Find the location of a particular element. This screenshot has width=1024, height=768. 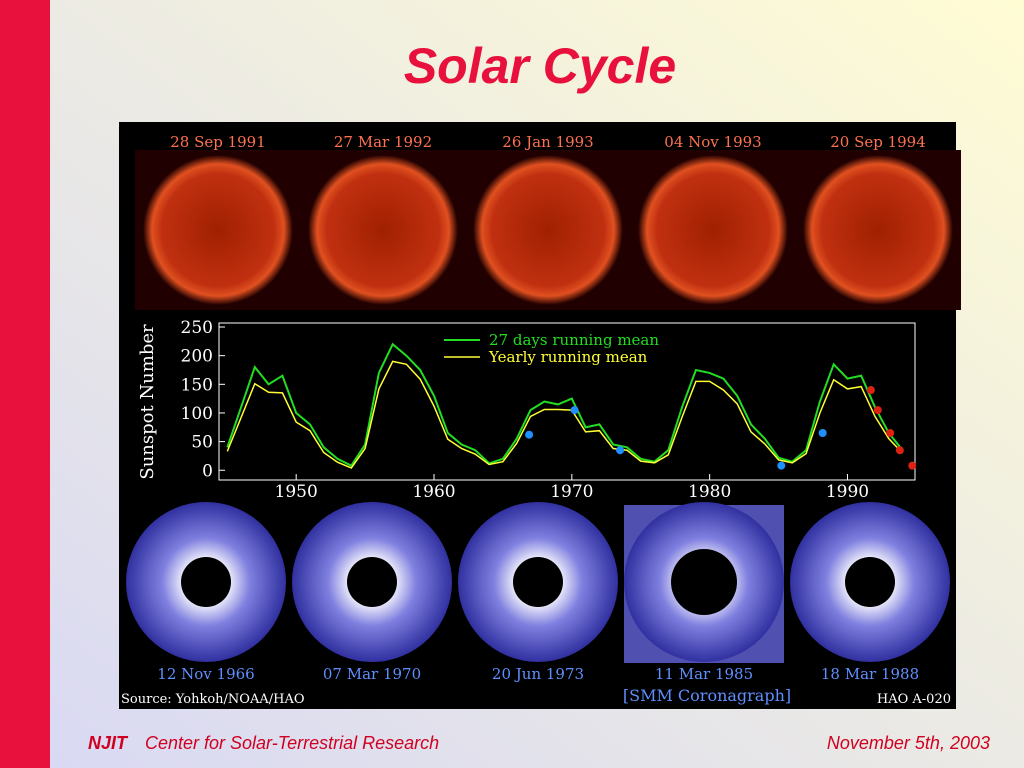

footer-center: Center for Solar-Terrestrial Research is located at coordinates (292, 743).